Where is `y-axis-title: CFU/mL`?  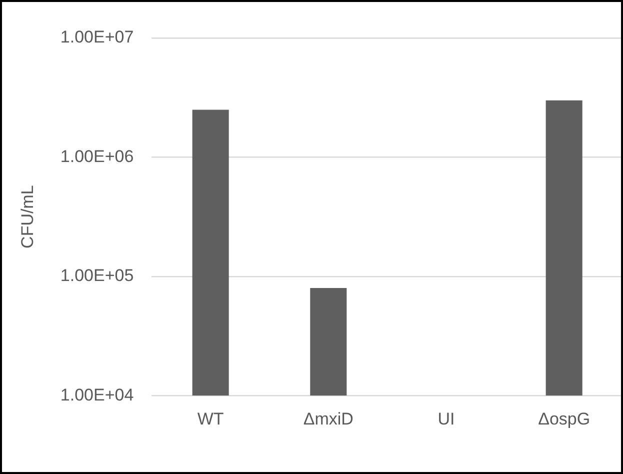 y-axis-title: CFU/mL is located at coordinates (27, 216).